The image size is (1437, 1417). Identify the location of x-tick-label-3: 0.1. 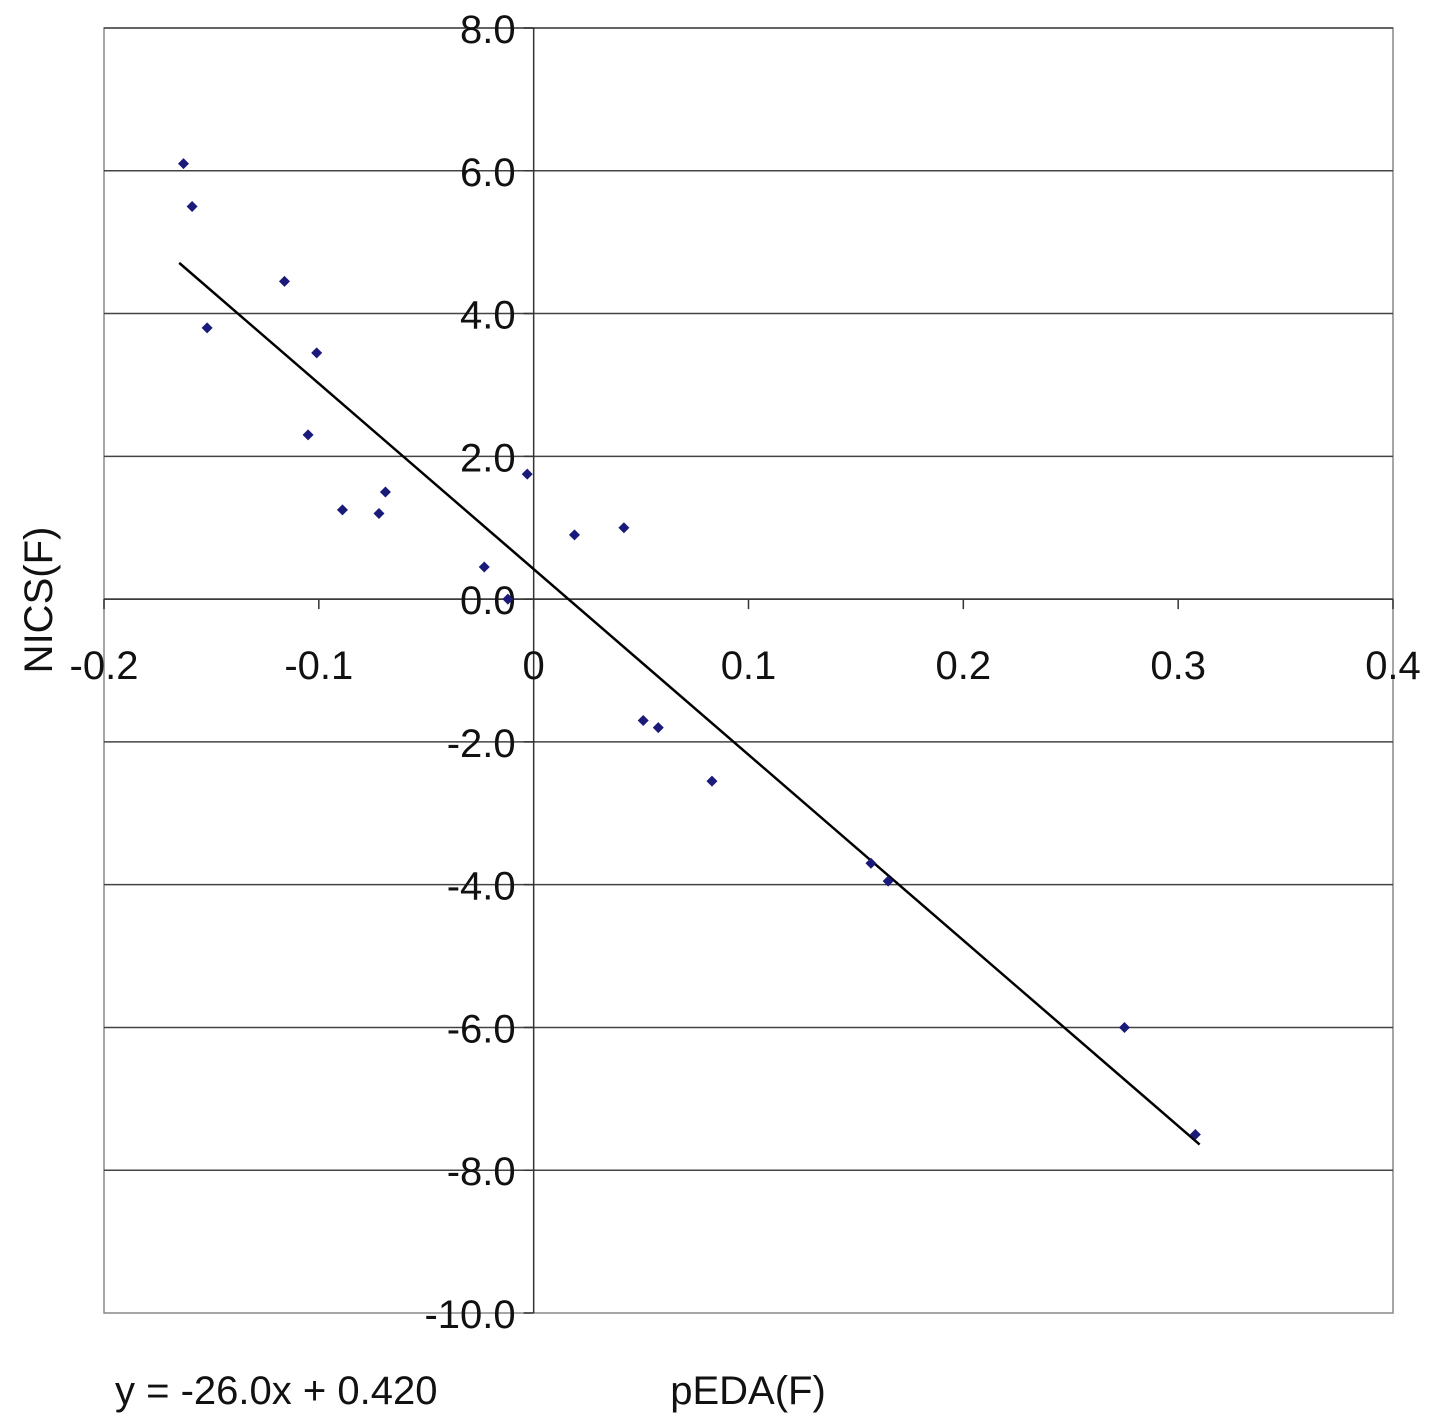
(749, 666).